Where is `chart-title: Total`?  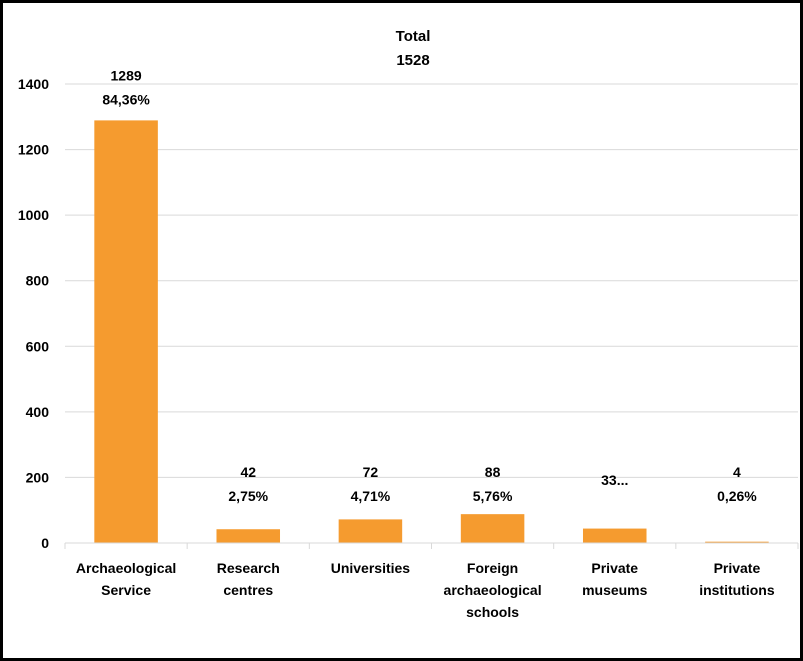 chart-title: Total is located at coordinates (413, 36).